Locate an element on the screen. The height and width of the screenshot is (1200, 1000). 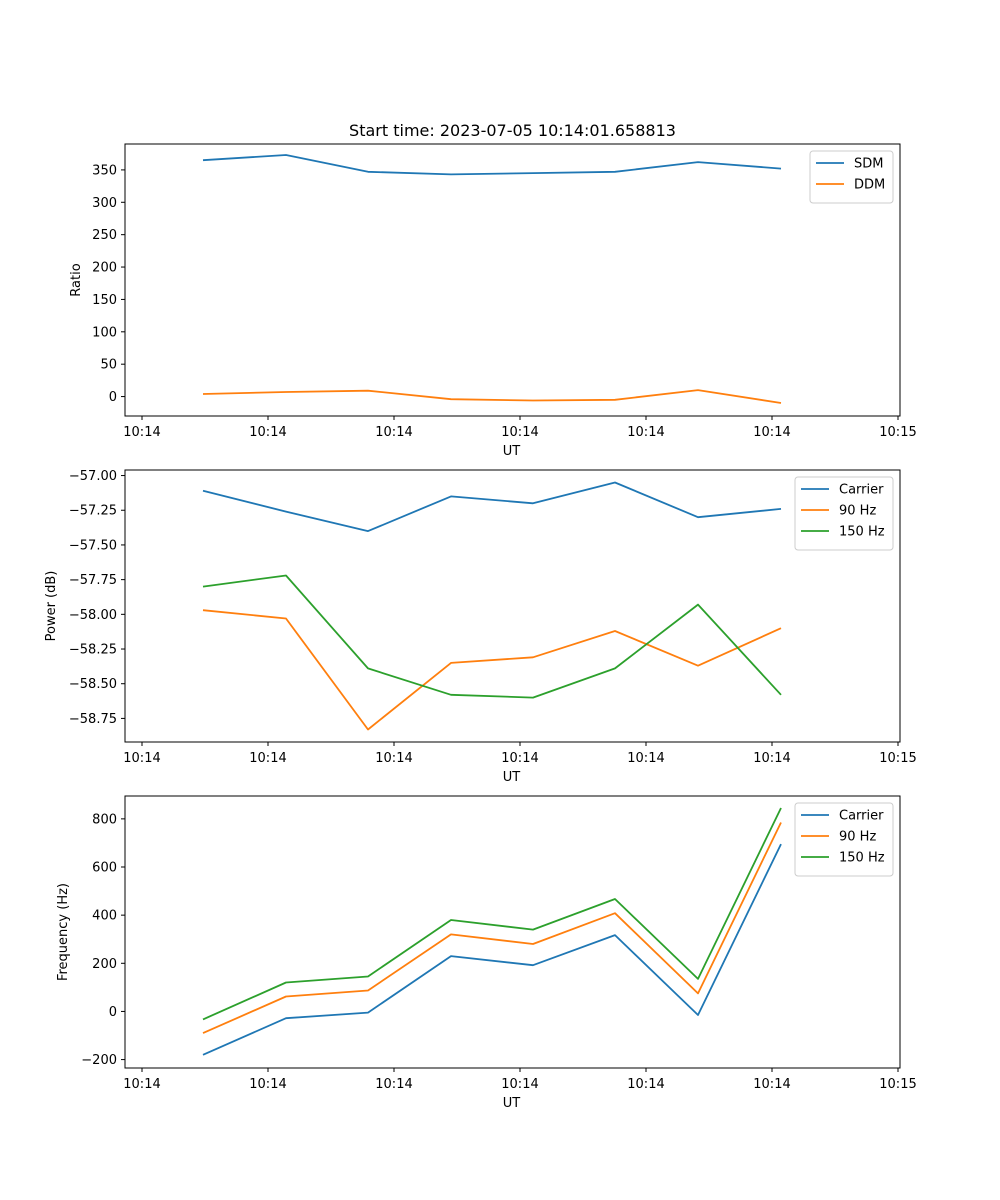
chart-title: Start time: 2023-07-05 10:14:01.658813 is located at coordinates (512, 130).